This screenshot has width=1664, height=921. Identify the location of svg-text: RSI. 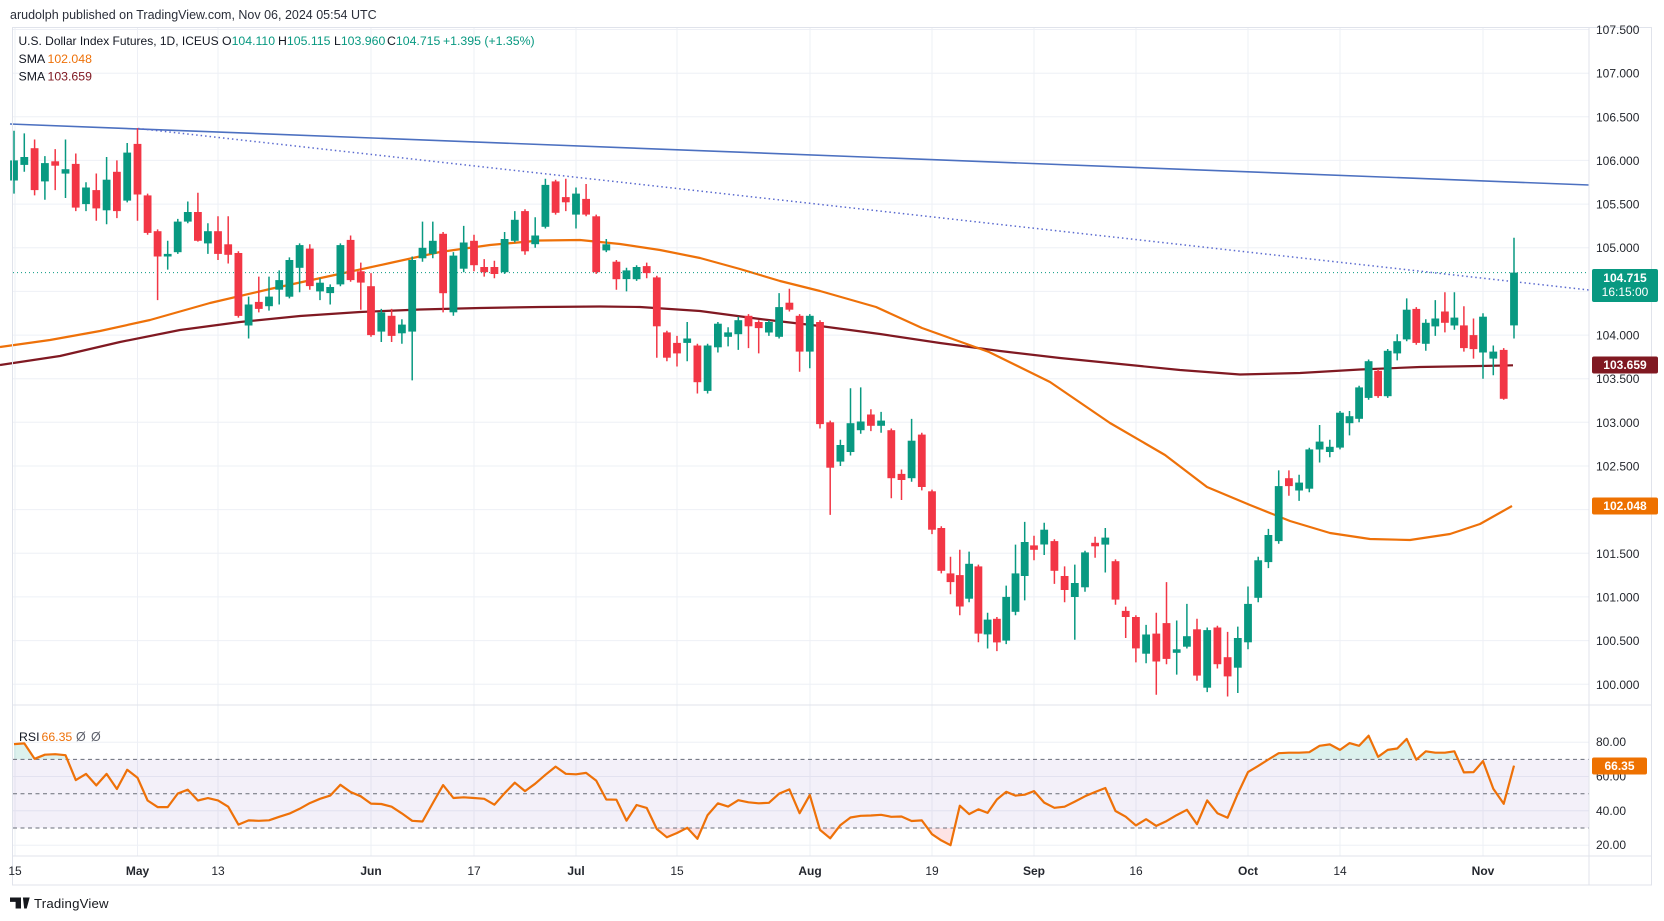
(29, 737).